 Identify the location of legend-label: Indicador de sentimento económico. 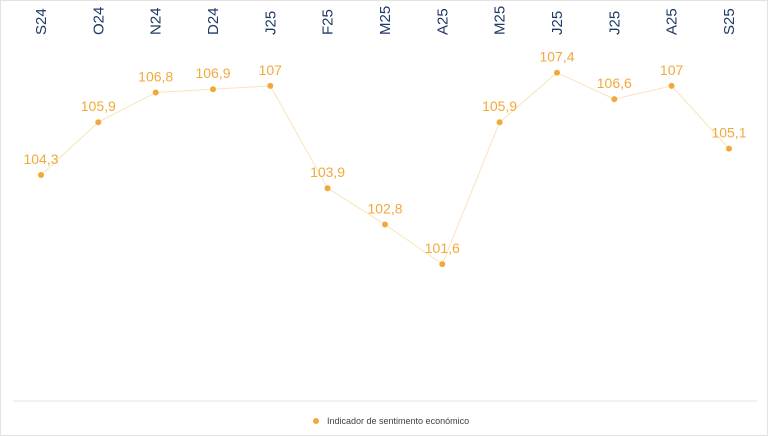
(398, 421).